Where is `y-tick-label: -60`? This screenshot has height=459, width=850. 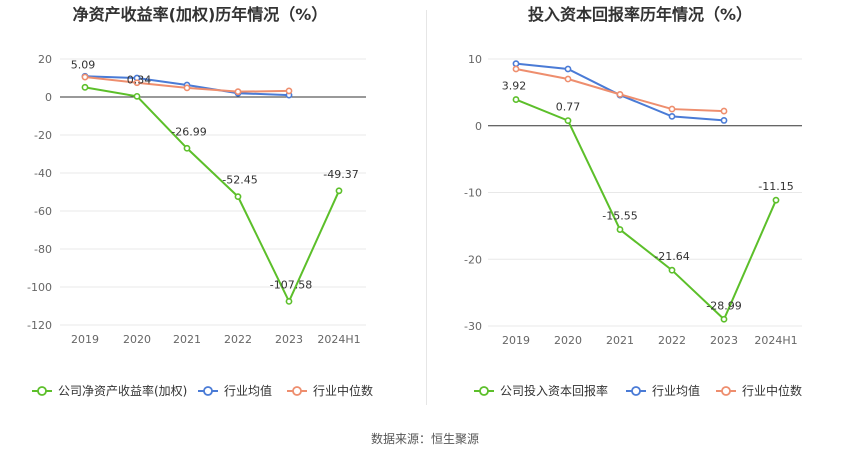 y-tick-label: -60 is located at coordinates (43, 211).